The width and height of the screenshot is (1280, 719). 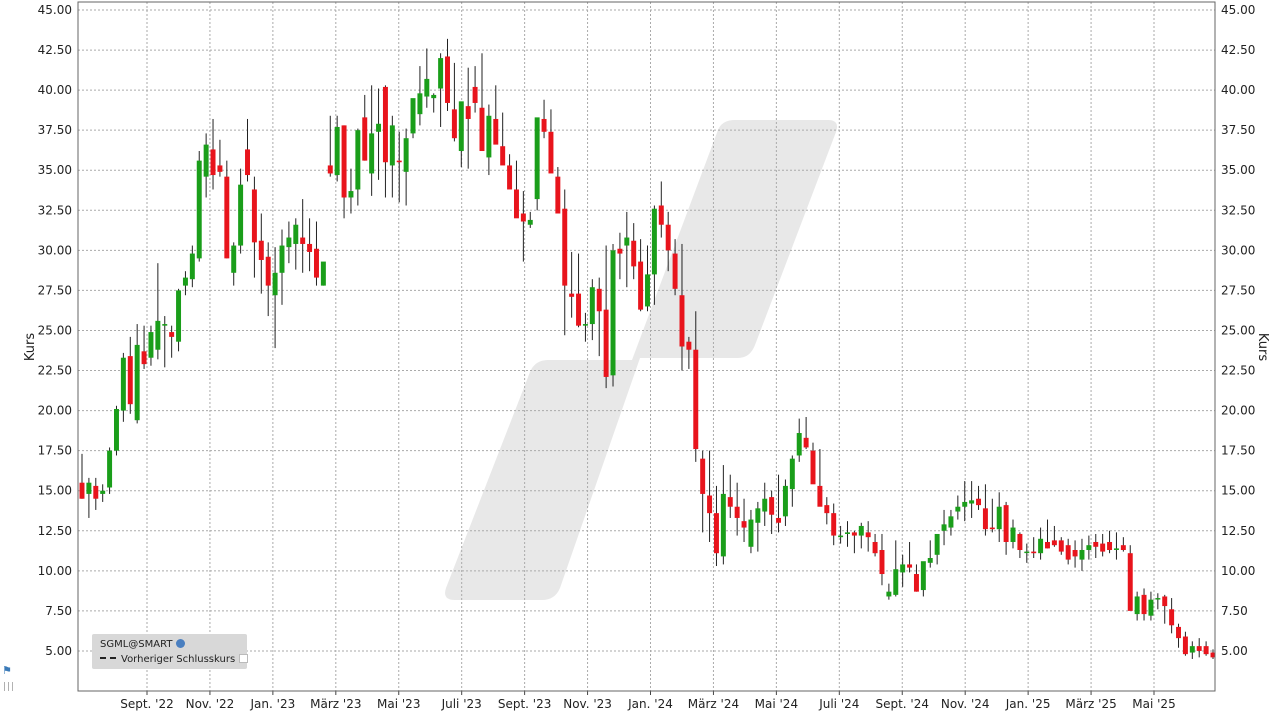 I want to click on dashed-line-icon, so click(x=108, y=658).